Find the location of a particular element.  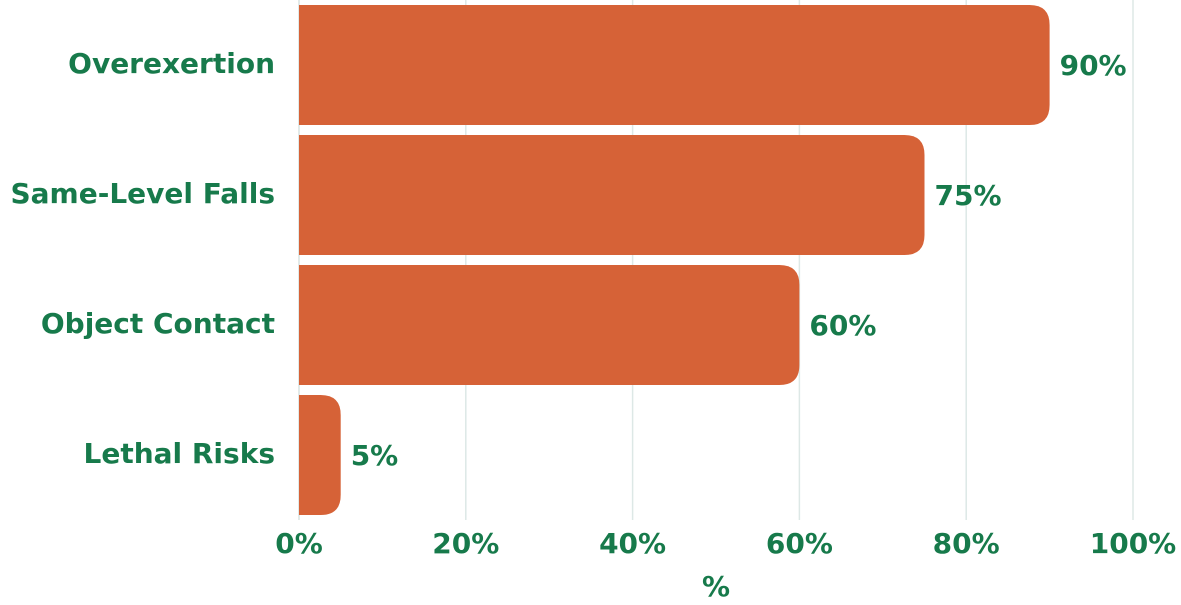

x-tick-label: 40% is located at coordinates (632, 543).